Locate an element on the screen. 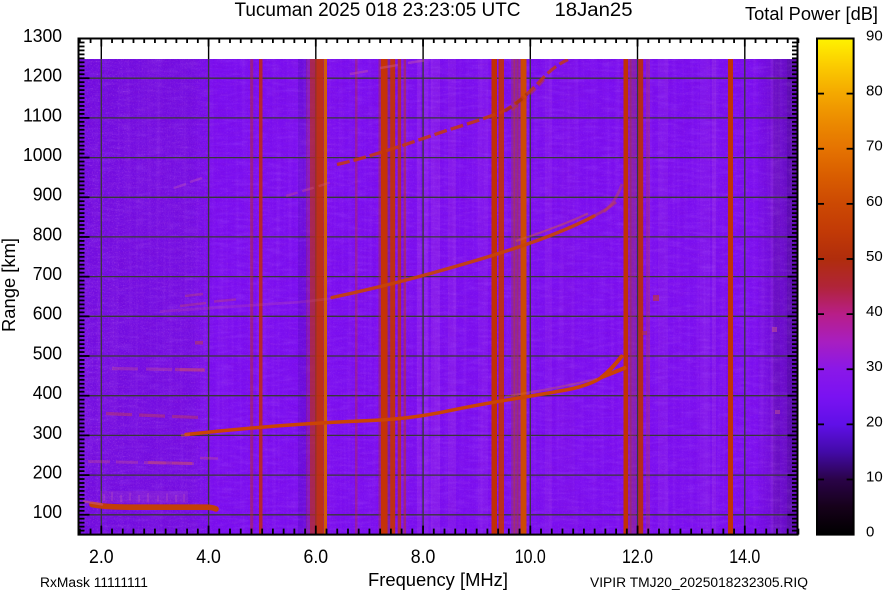  svg-text: VIPIR TMJ20_2025018232305.RIQ is located at coordinates (699, 582).